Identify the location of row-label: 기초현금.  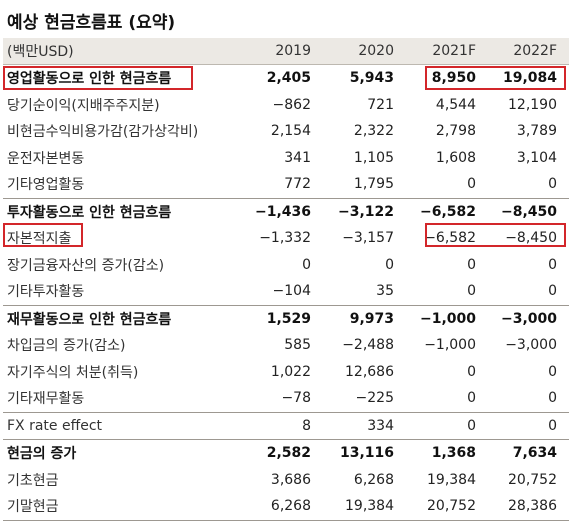
(33, 480).